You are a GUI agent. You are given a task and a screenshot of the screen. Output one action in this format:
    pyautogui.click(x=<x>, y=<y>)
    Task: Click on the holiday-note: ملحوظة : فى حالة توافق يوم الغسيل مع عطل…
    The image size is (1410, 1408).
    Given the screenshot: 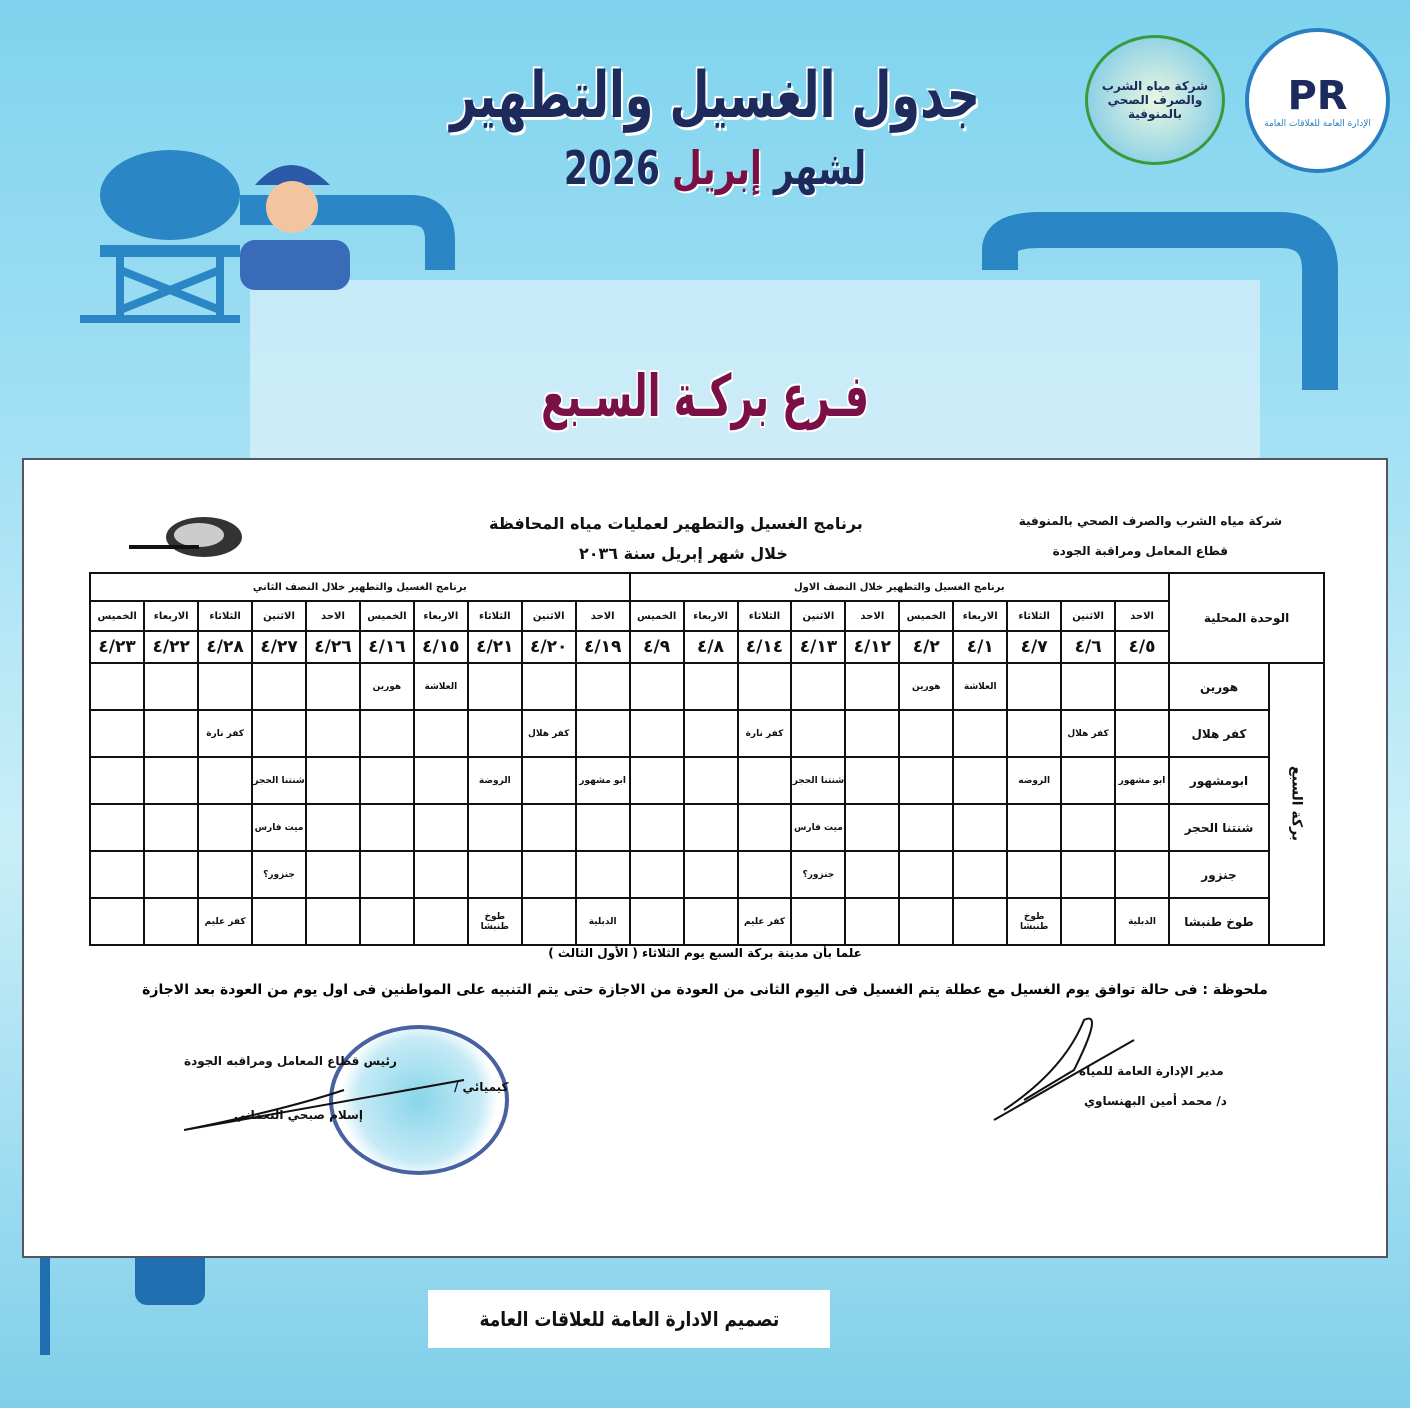 What is the action you would take?
    pyautogui.click(x=705, y=990)
    